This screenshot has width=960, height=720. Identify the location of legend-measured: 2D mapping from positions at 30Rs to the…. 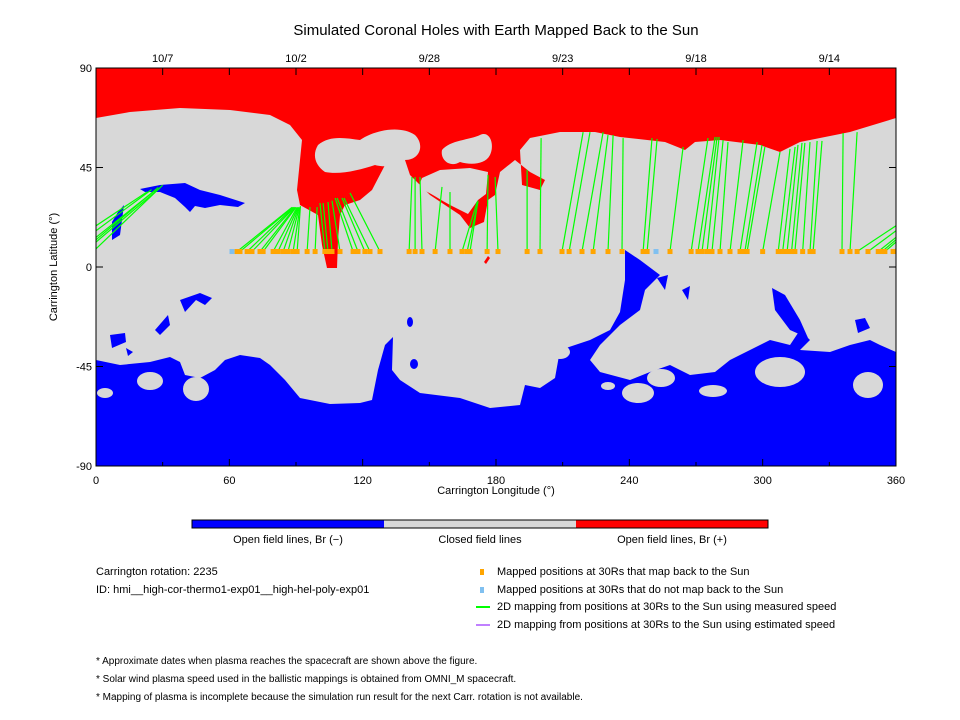
(667, 607).